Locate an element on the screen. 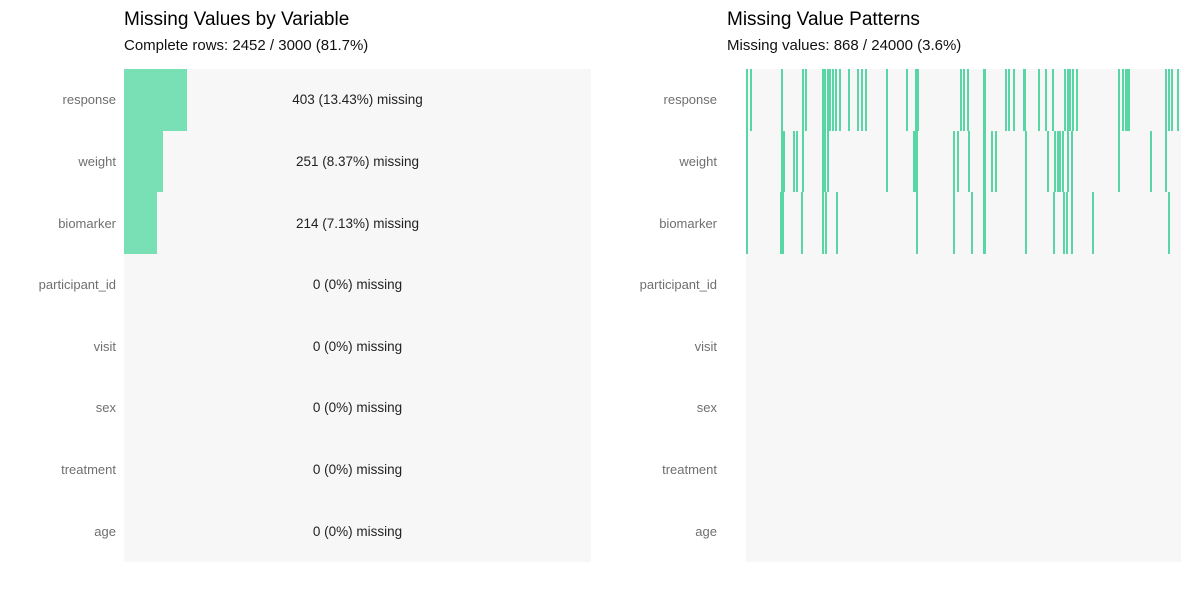  left-panel-title: Missing Values by Variable is located at coordinates (237, 19).